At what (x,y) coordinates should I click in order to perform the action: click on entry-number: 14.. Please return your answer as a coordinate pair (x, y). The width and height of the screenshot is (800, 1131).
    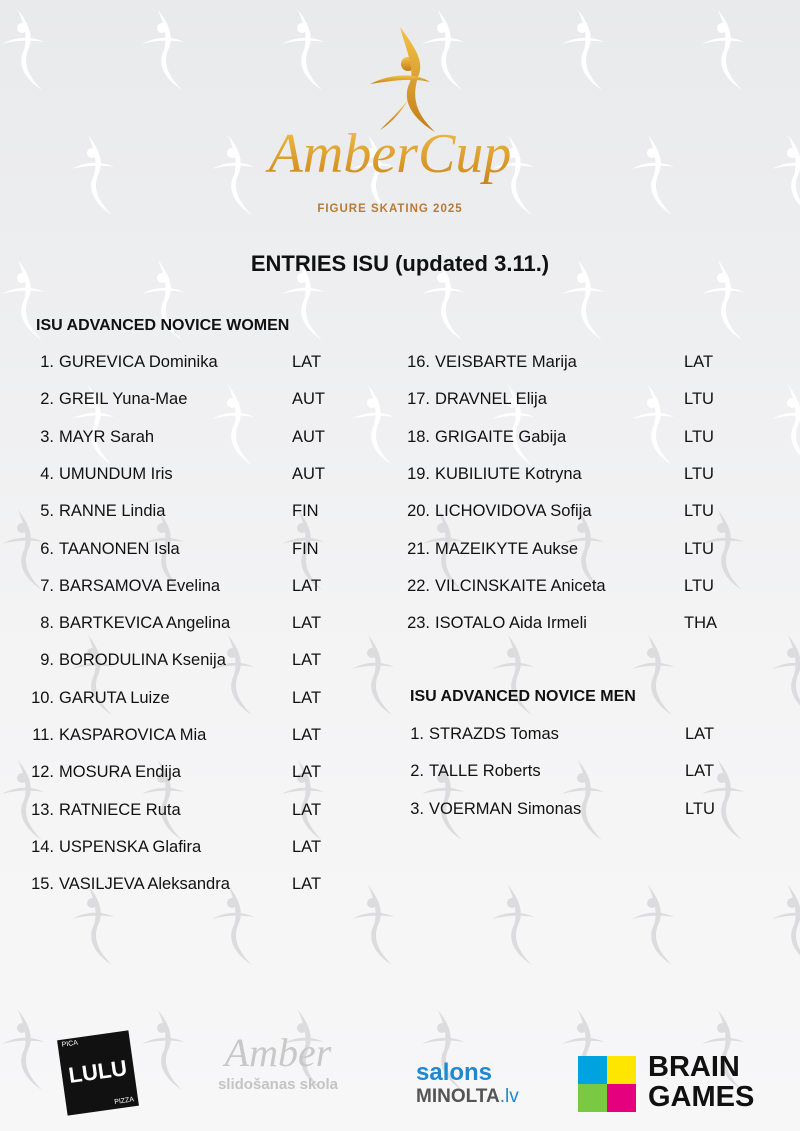
    Looking at the image, I should click on (42, 846).